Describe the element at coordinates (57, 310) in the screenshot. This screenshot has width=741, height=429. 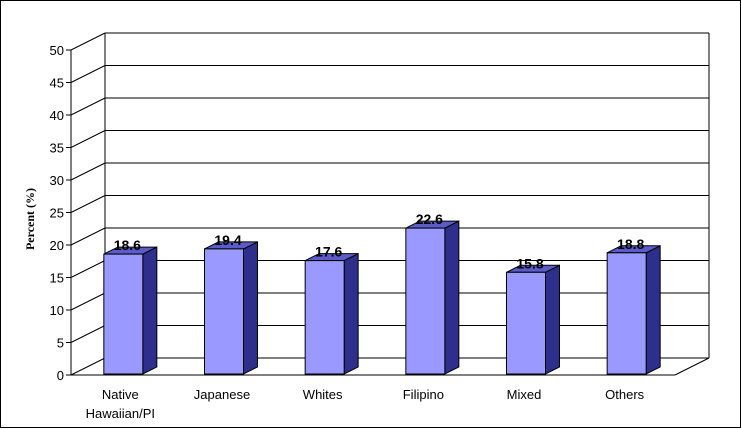
I see `y-tick-label: 10` at that location.